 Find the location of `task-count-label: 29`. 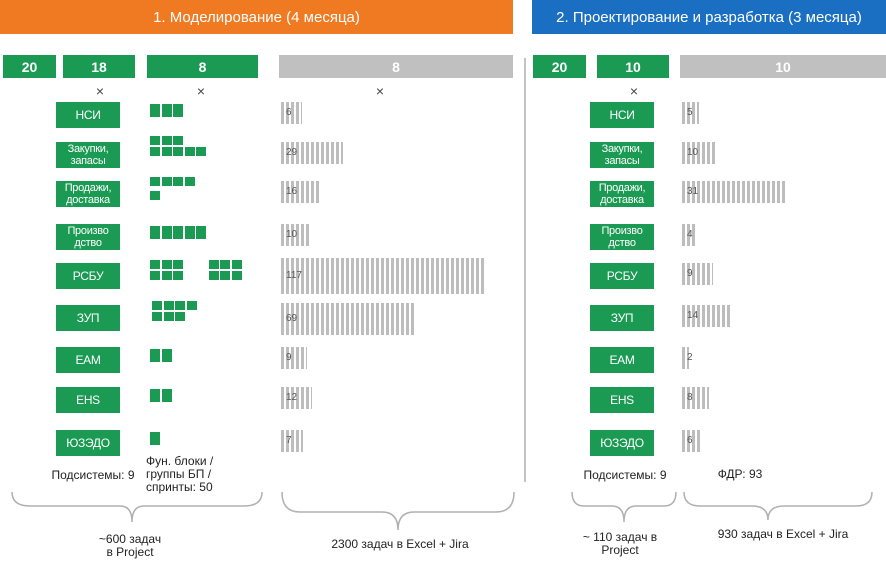

task-count-label: 29 is located at coordinates (292, 152).